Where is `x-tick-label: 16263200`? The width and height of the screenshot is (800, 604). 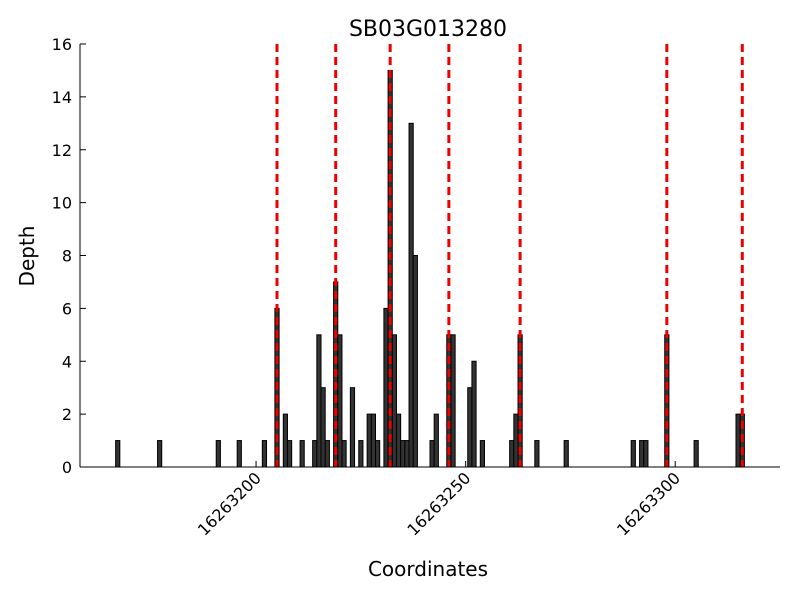 x-tick-label: 16263200 is located at coordinates (229, 503).